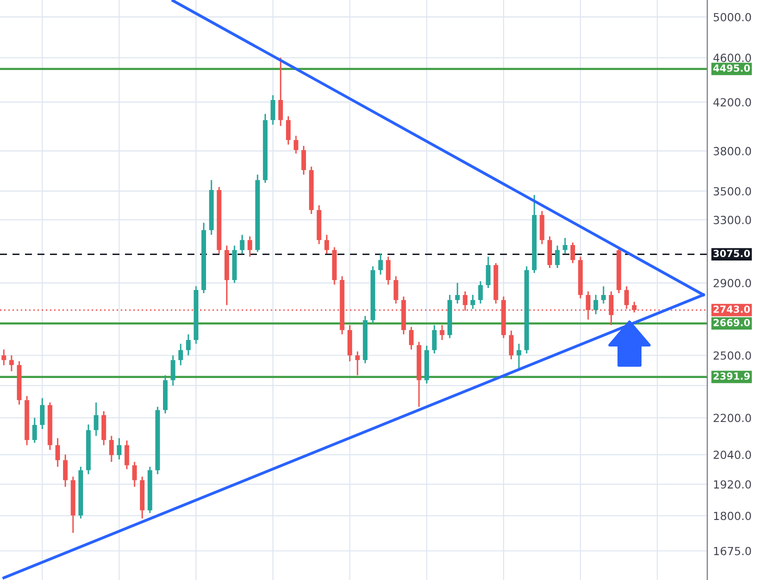 This screenshot has height=580, width=773. What do you see at coordinates (732, 220) in the screenshot?
I see `y-tick-label: 3300.0` at bounding box center [732, 220].